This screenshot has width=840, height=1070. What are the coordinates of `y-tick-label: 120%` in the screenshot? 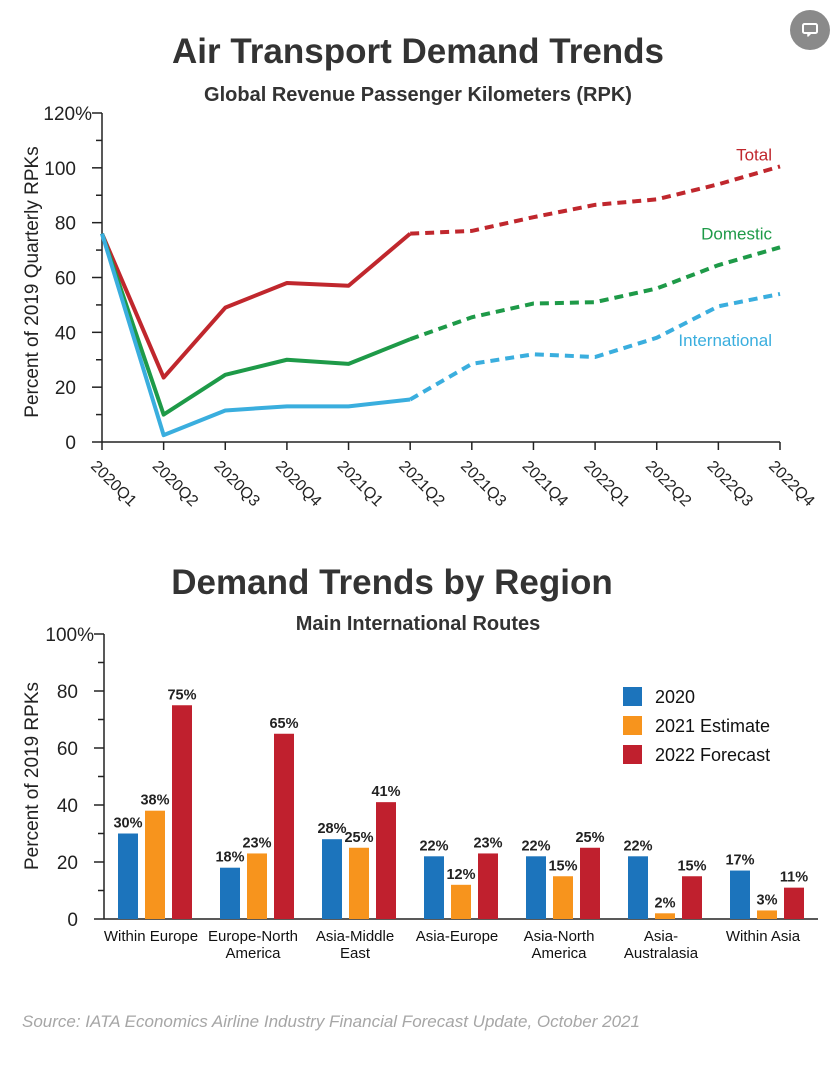 It's located at (67, 114).